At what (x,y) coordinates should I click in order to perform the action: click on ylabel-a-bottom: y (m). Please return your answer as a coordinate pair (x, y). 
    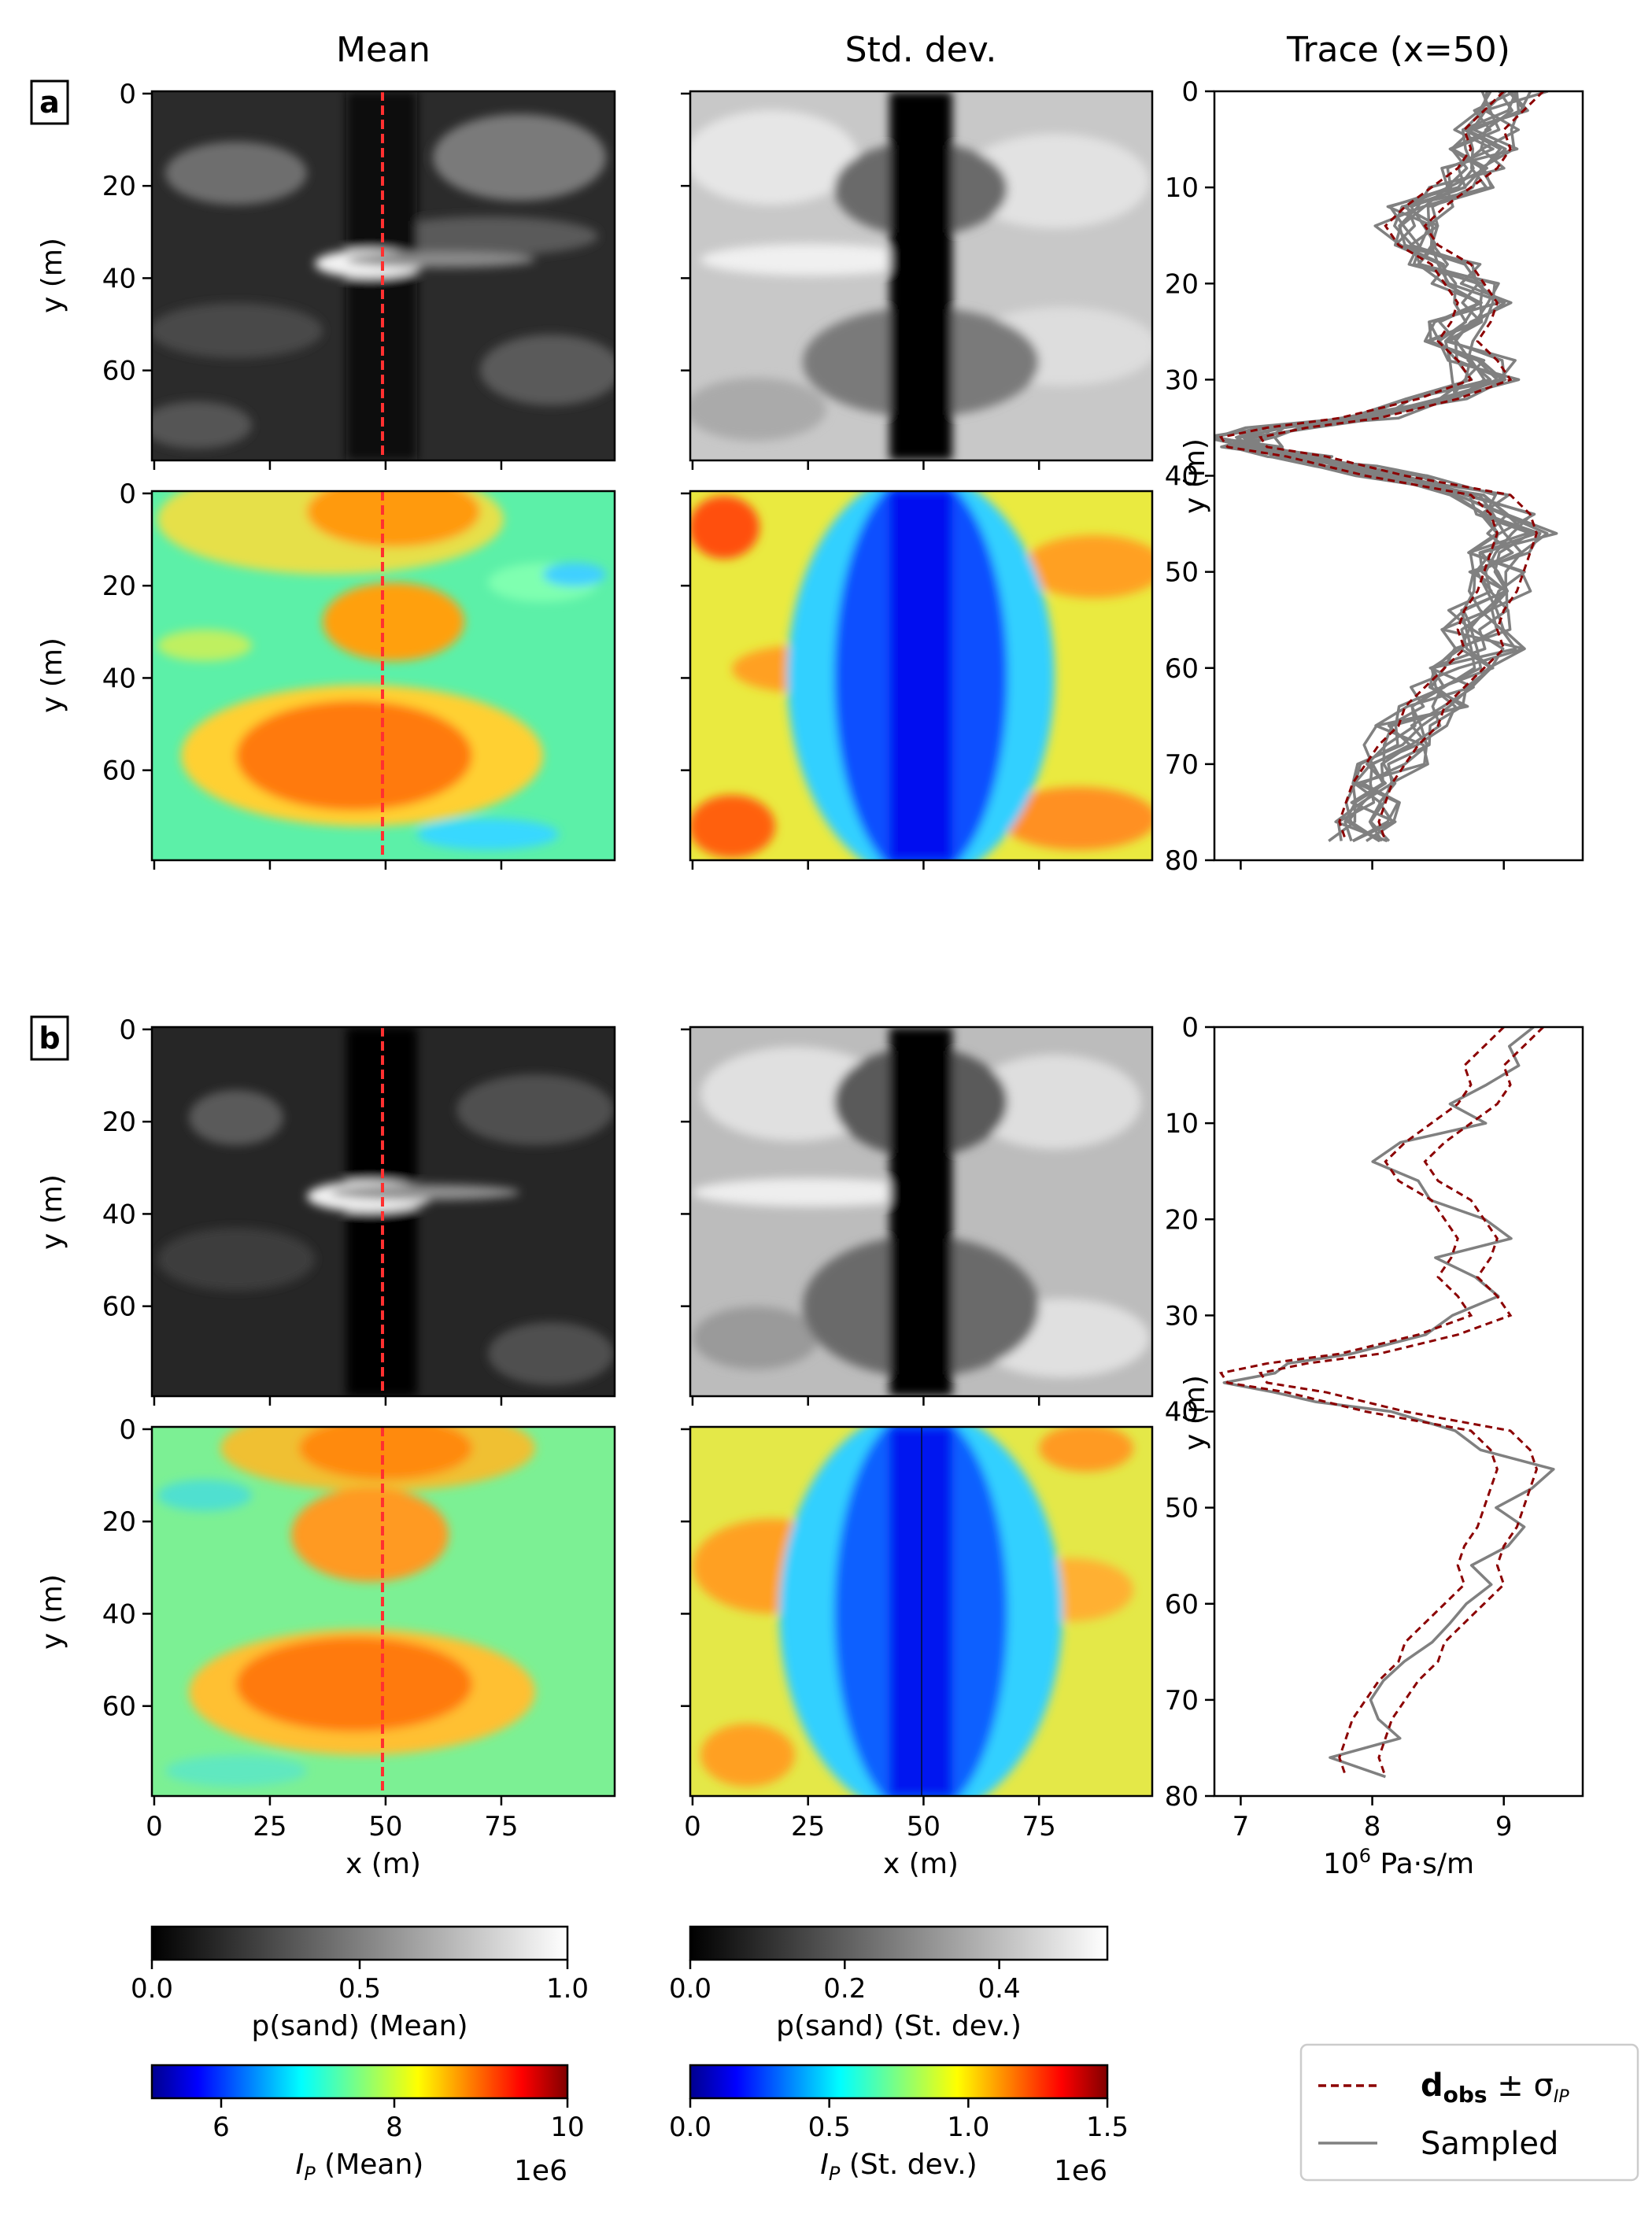
    Looking at the image, I should click on (52, 675).